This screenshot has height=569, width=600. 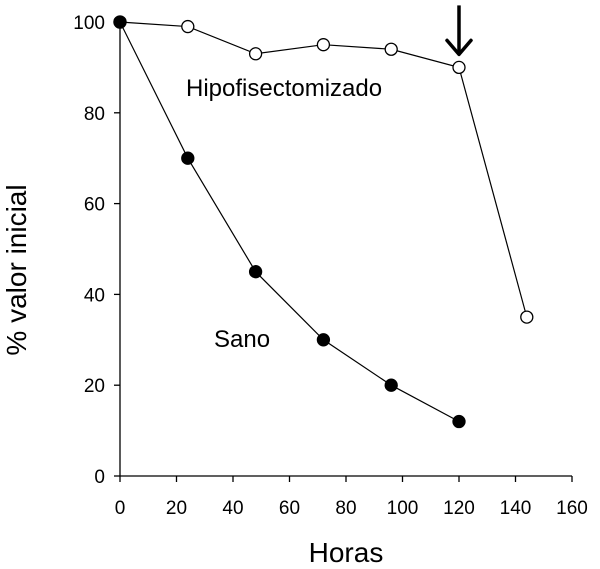 I want to click on x-axis-title: Horas, so click(x=346, y=552).